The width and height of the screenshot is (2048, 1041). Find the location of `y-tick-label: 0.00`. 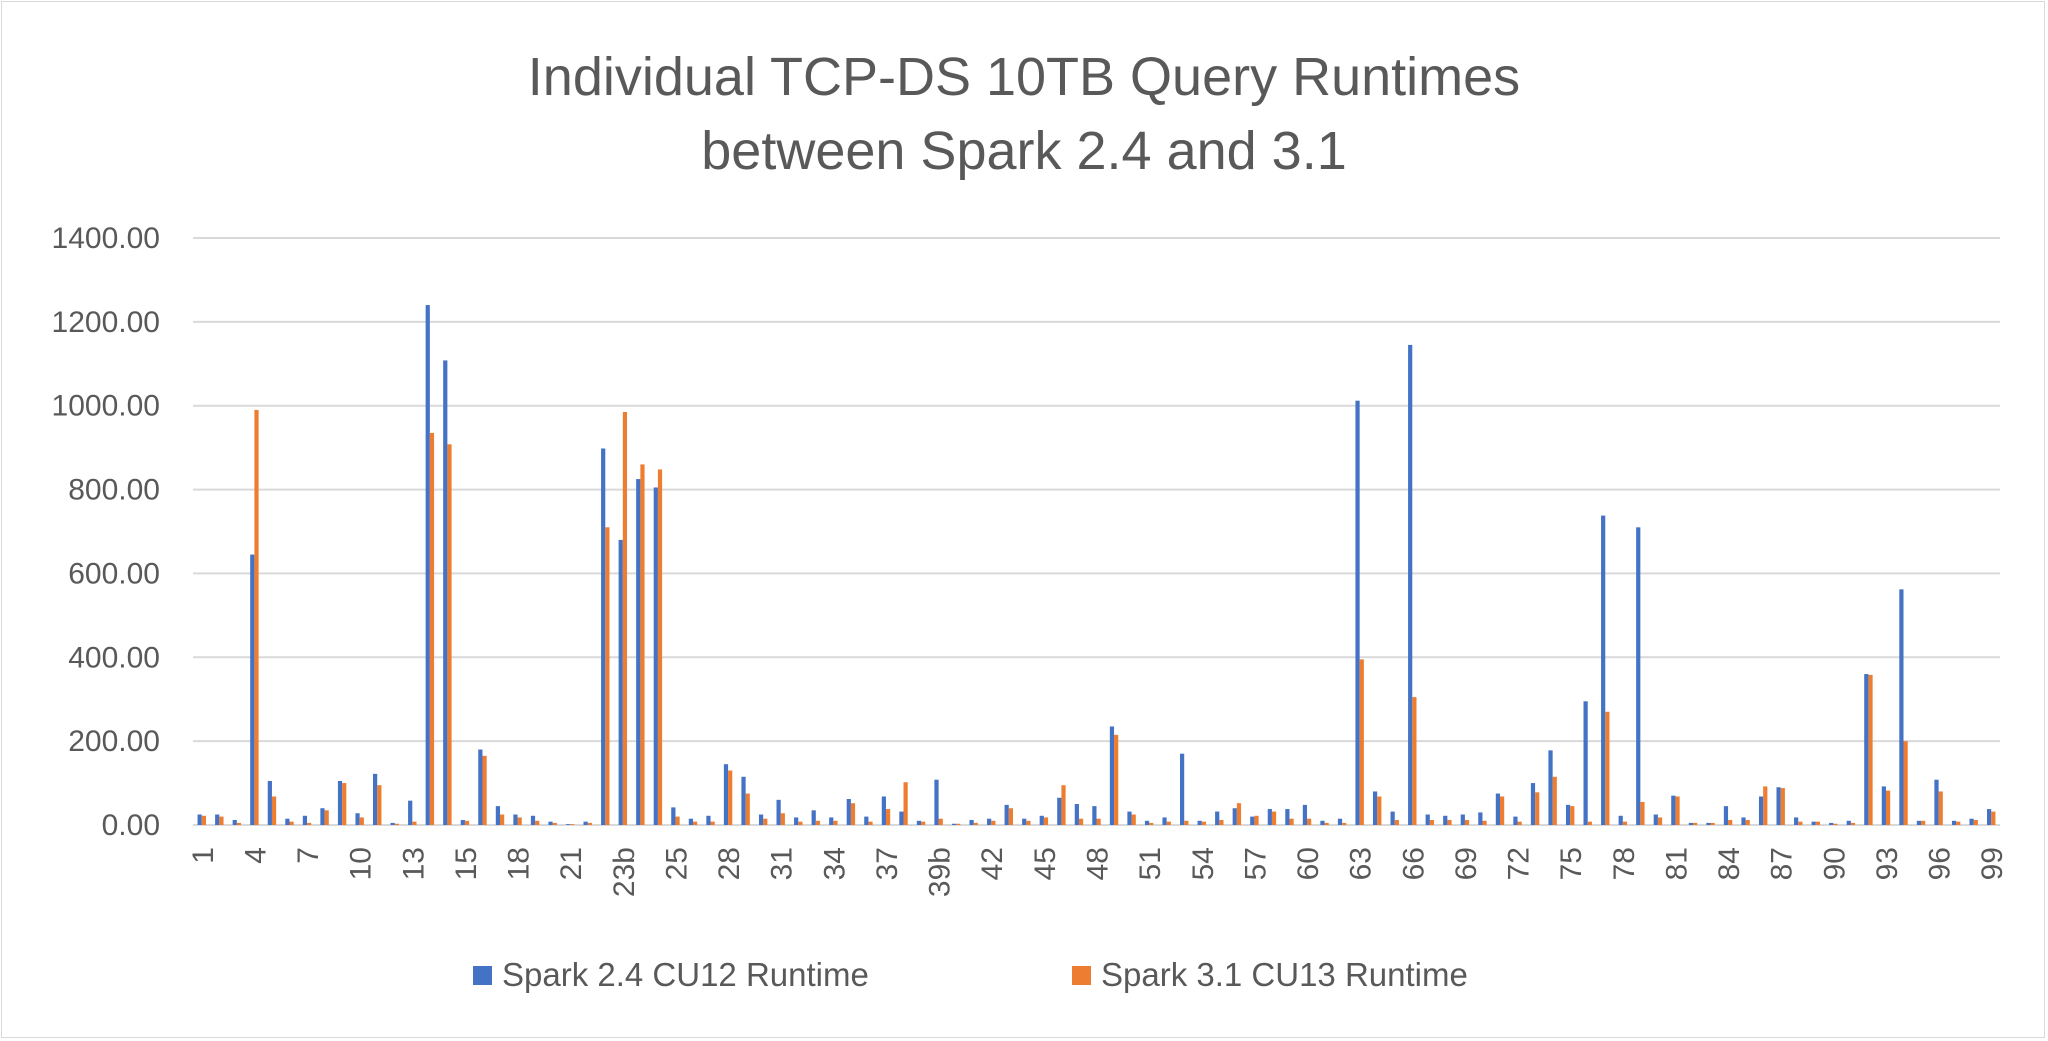

y-tick-label: 0.00 is located at coordinates (131, 825).